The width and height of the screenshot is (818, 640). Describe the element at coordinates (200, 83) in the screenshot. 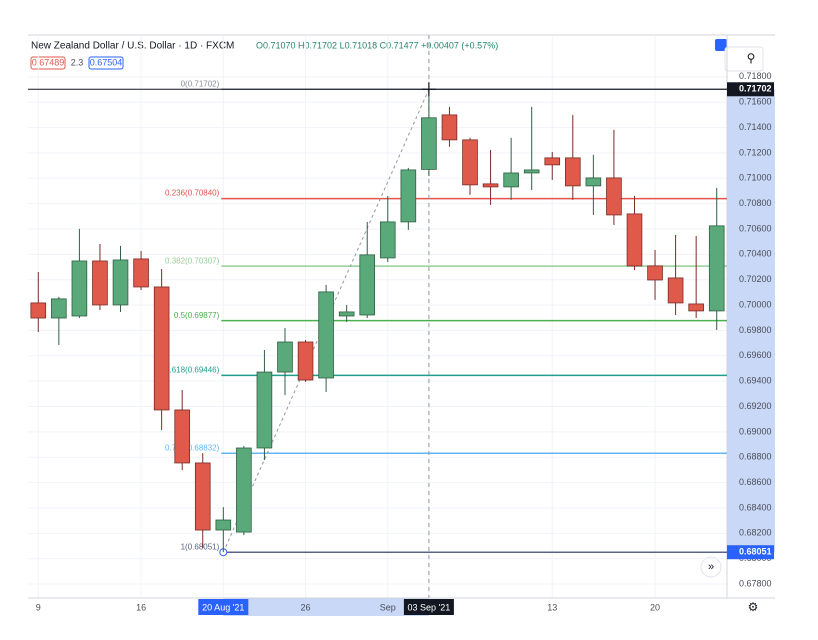

I see `fib-label: 0(0.71702)` at that location.